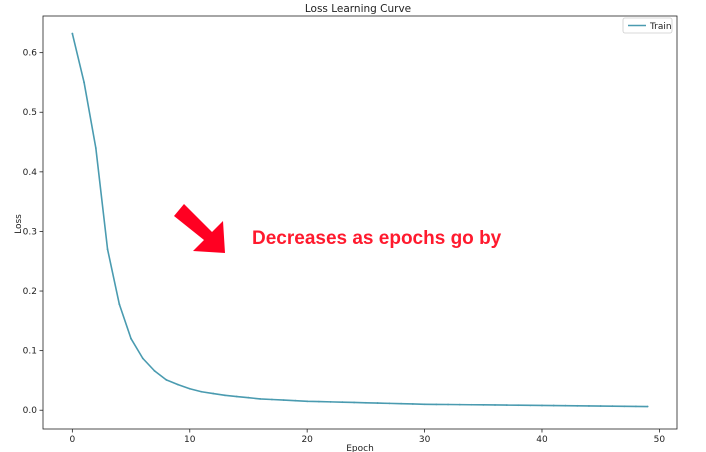 This screenshot has width=706, height=452. What do you see at coordinates (358, 9) in the screenshot?
I see `chart-title: Loss Learning Curve` at bounding box center [358, 9].